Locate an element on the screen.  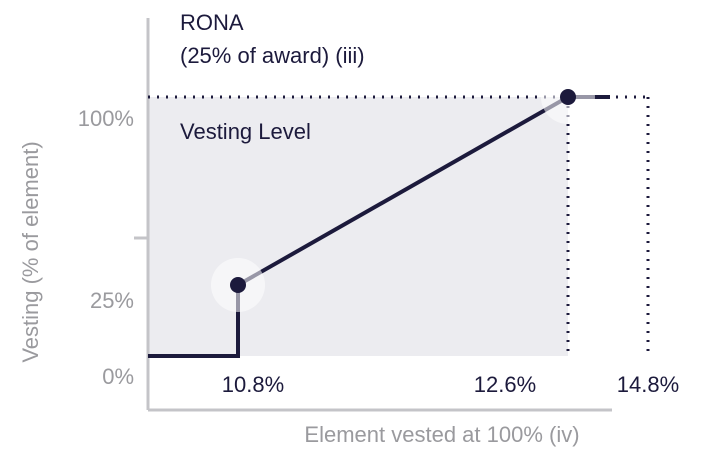
chart-title: RONA is located at coordinates (212, 22).